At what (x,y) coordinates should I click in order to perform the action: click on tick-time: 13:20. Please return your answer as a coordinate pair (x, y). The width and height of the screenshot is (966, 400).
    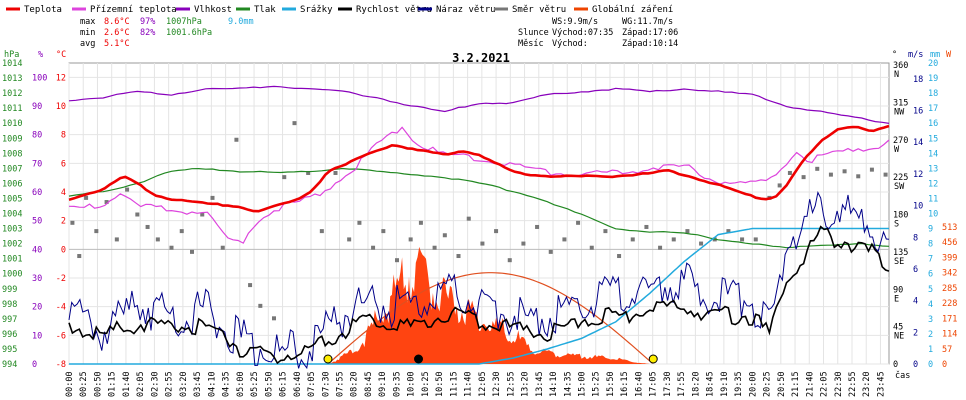
    Looking at the image, I should click on (526, 384).